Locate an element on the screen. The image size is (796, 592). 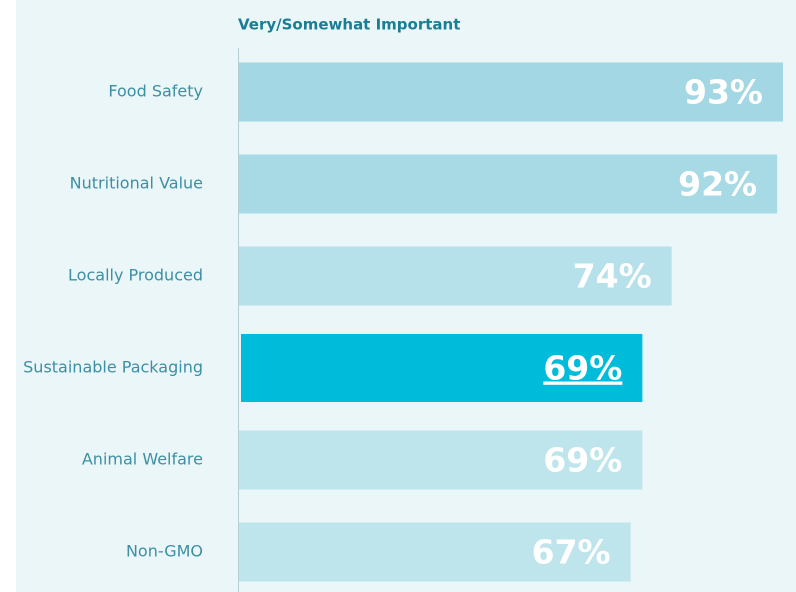
value-label: 92% is located at coordinates (717, 184).